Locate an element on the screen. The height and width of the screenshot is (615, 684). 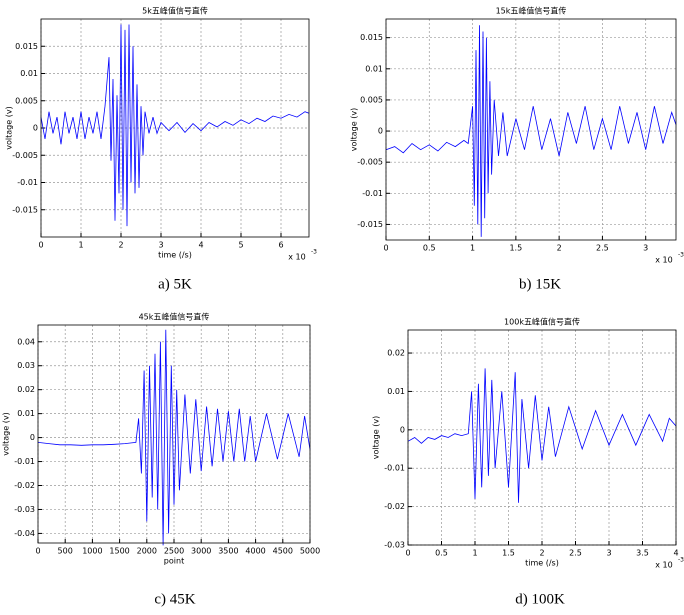
plot-area is located at coordinates (542, 437).